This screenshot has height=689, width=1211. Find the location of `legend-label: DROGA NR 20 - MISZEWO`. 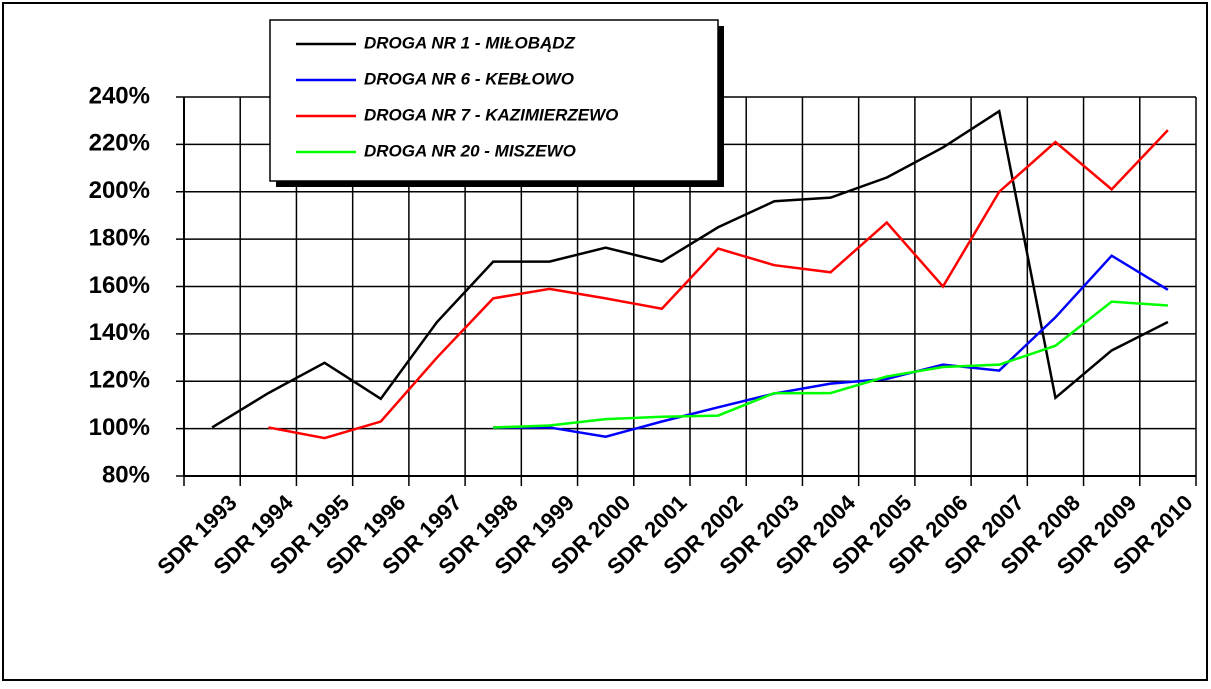

legend-label: DROGA NR 20 - MISZEWO is located at coordinates (470, 150).